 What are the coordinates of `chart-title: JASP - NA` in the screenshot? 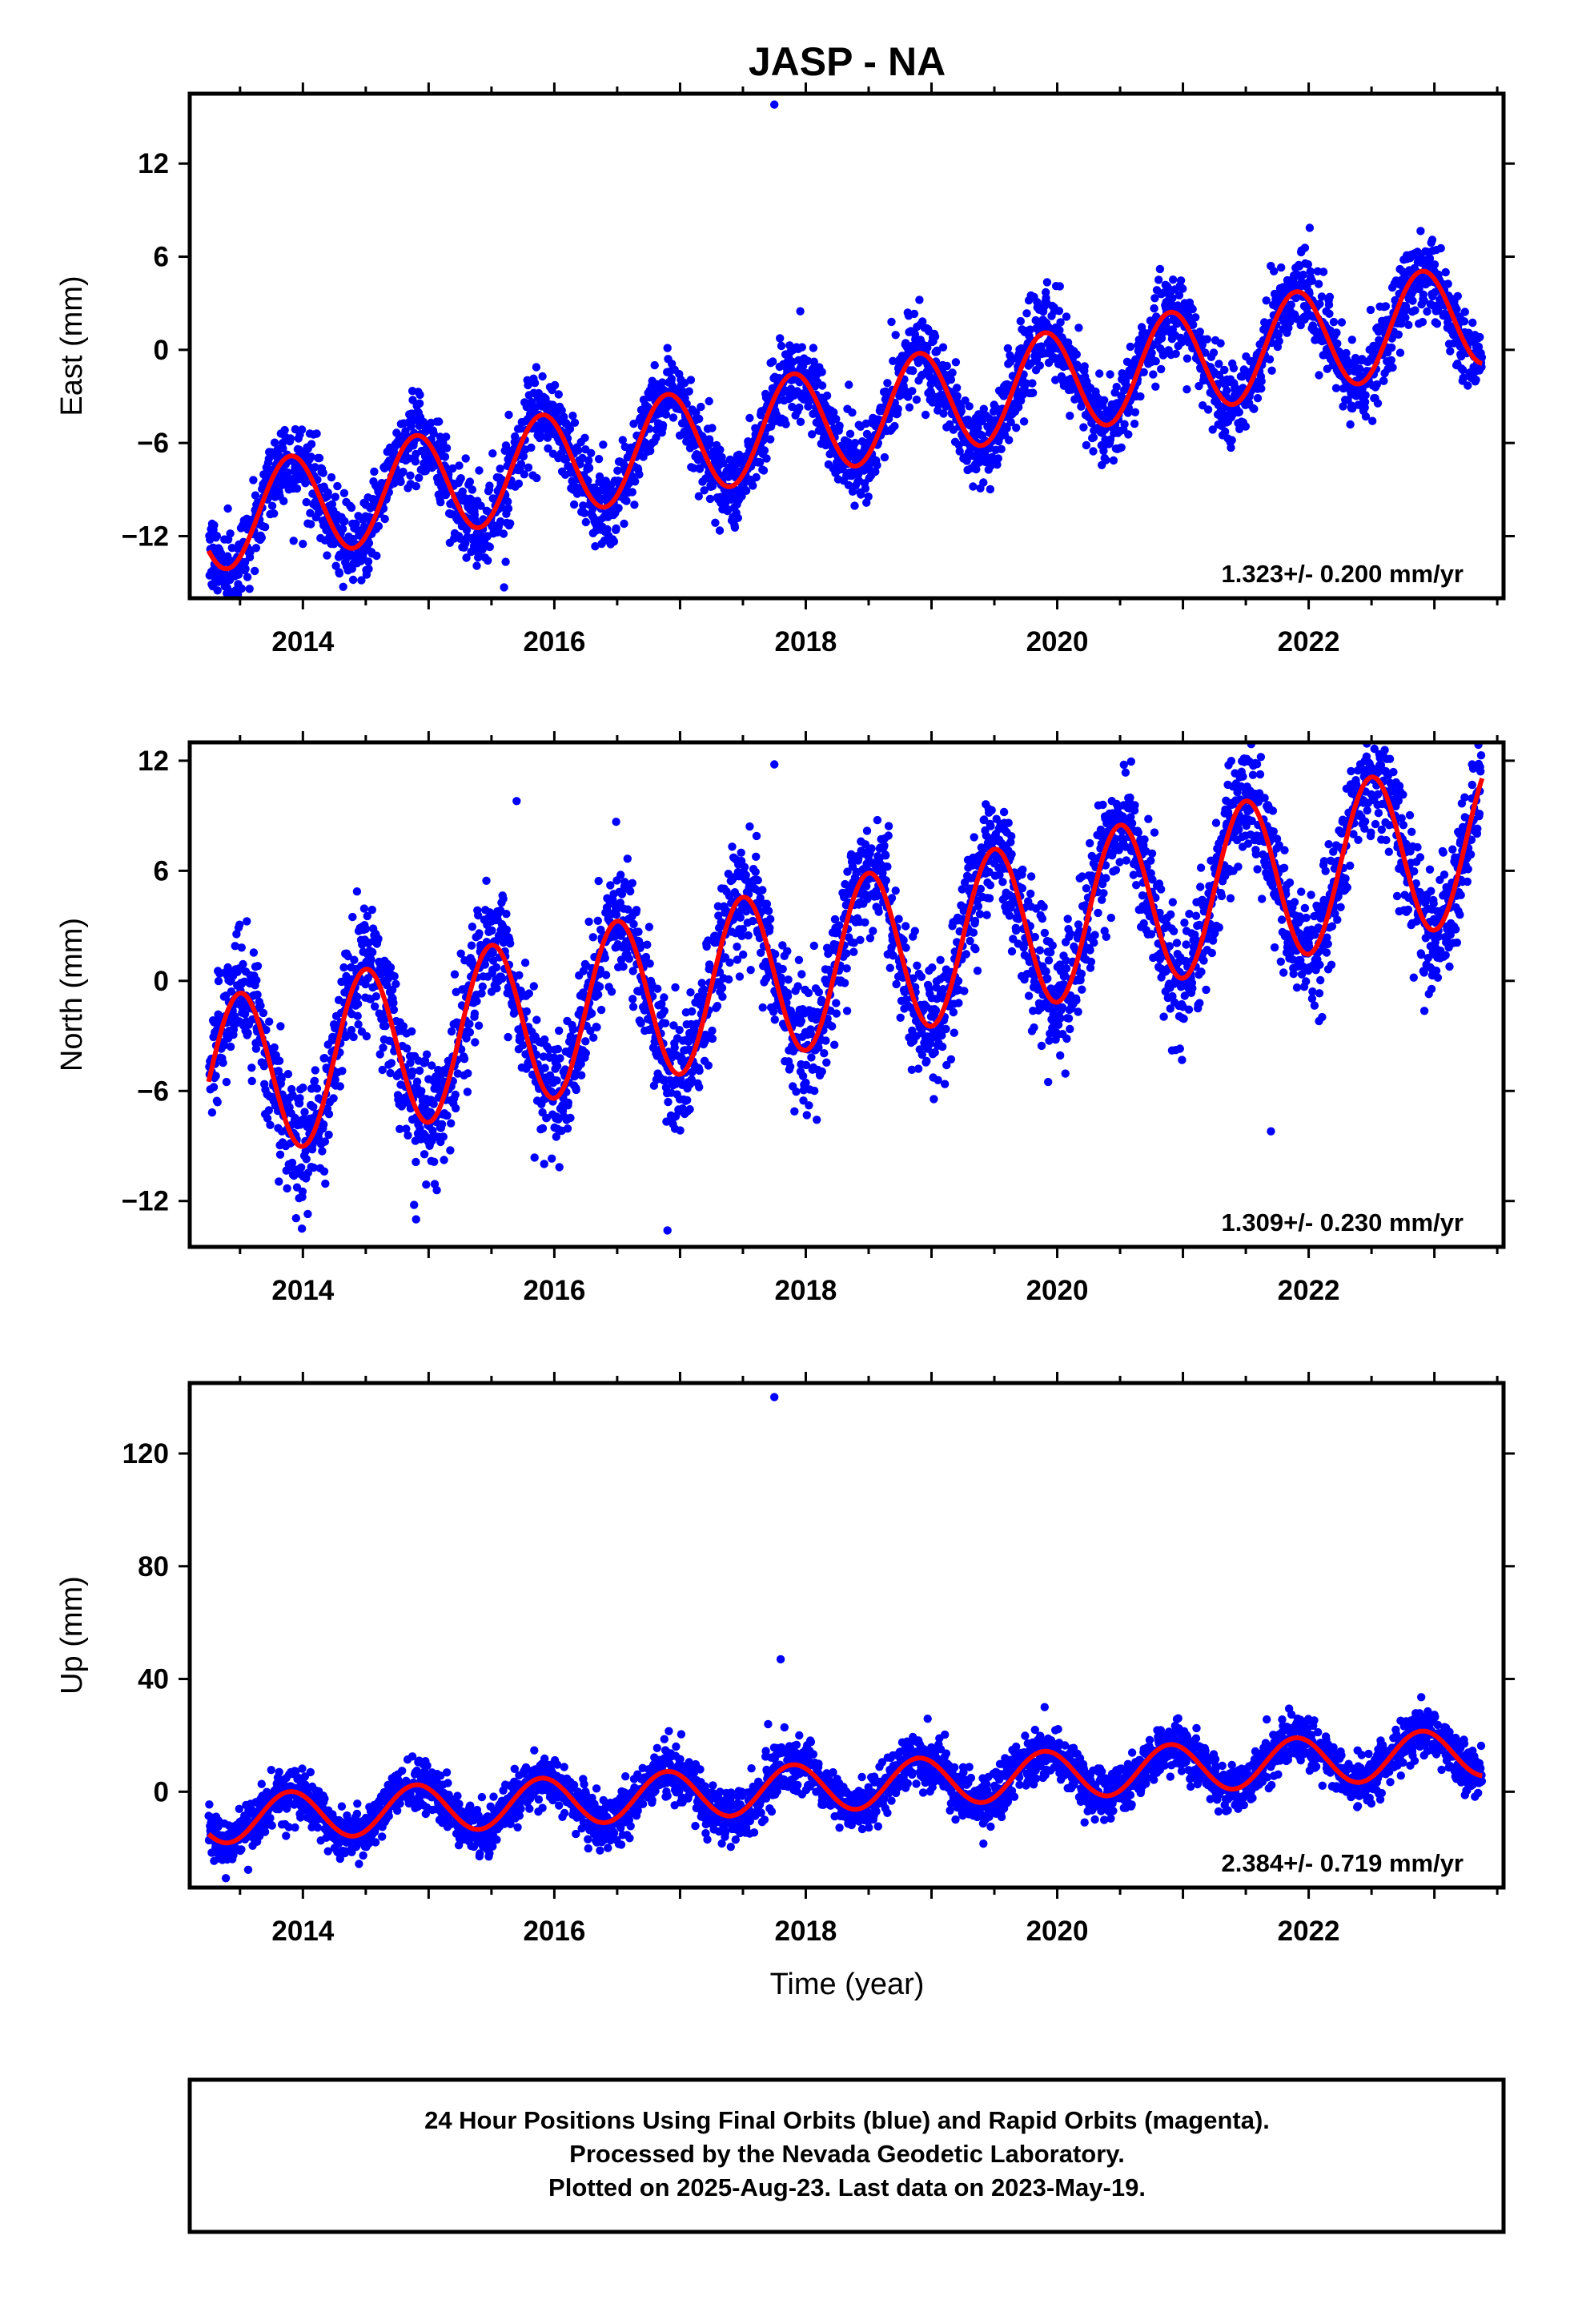 It's located at (847, 61).